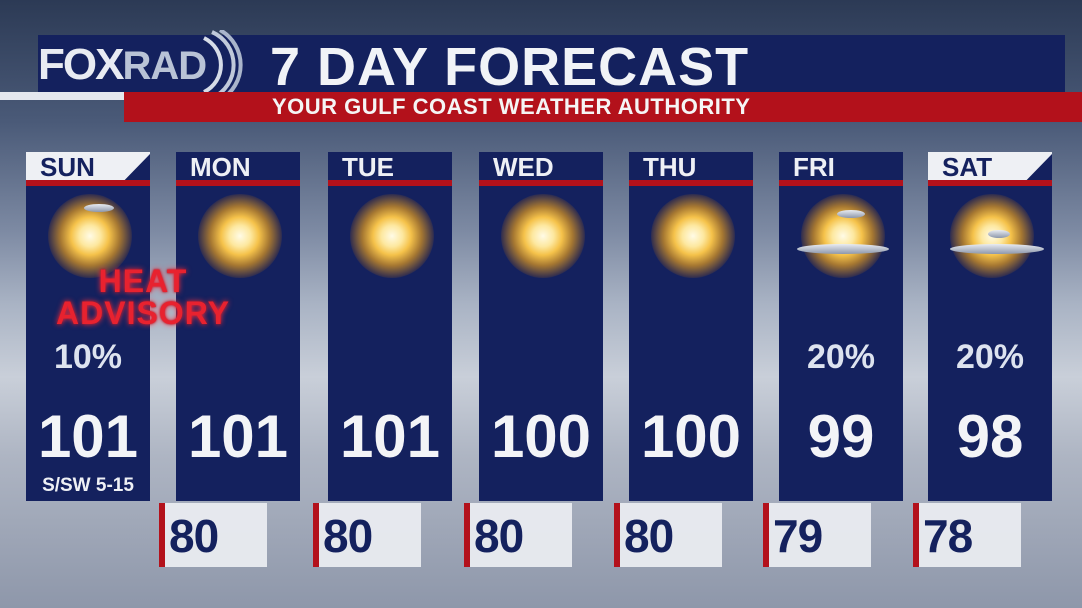  I want to click on header-bar, so click(551, 63).